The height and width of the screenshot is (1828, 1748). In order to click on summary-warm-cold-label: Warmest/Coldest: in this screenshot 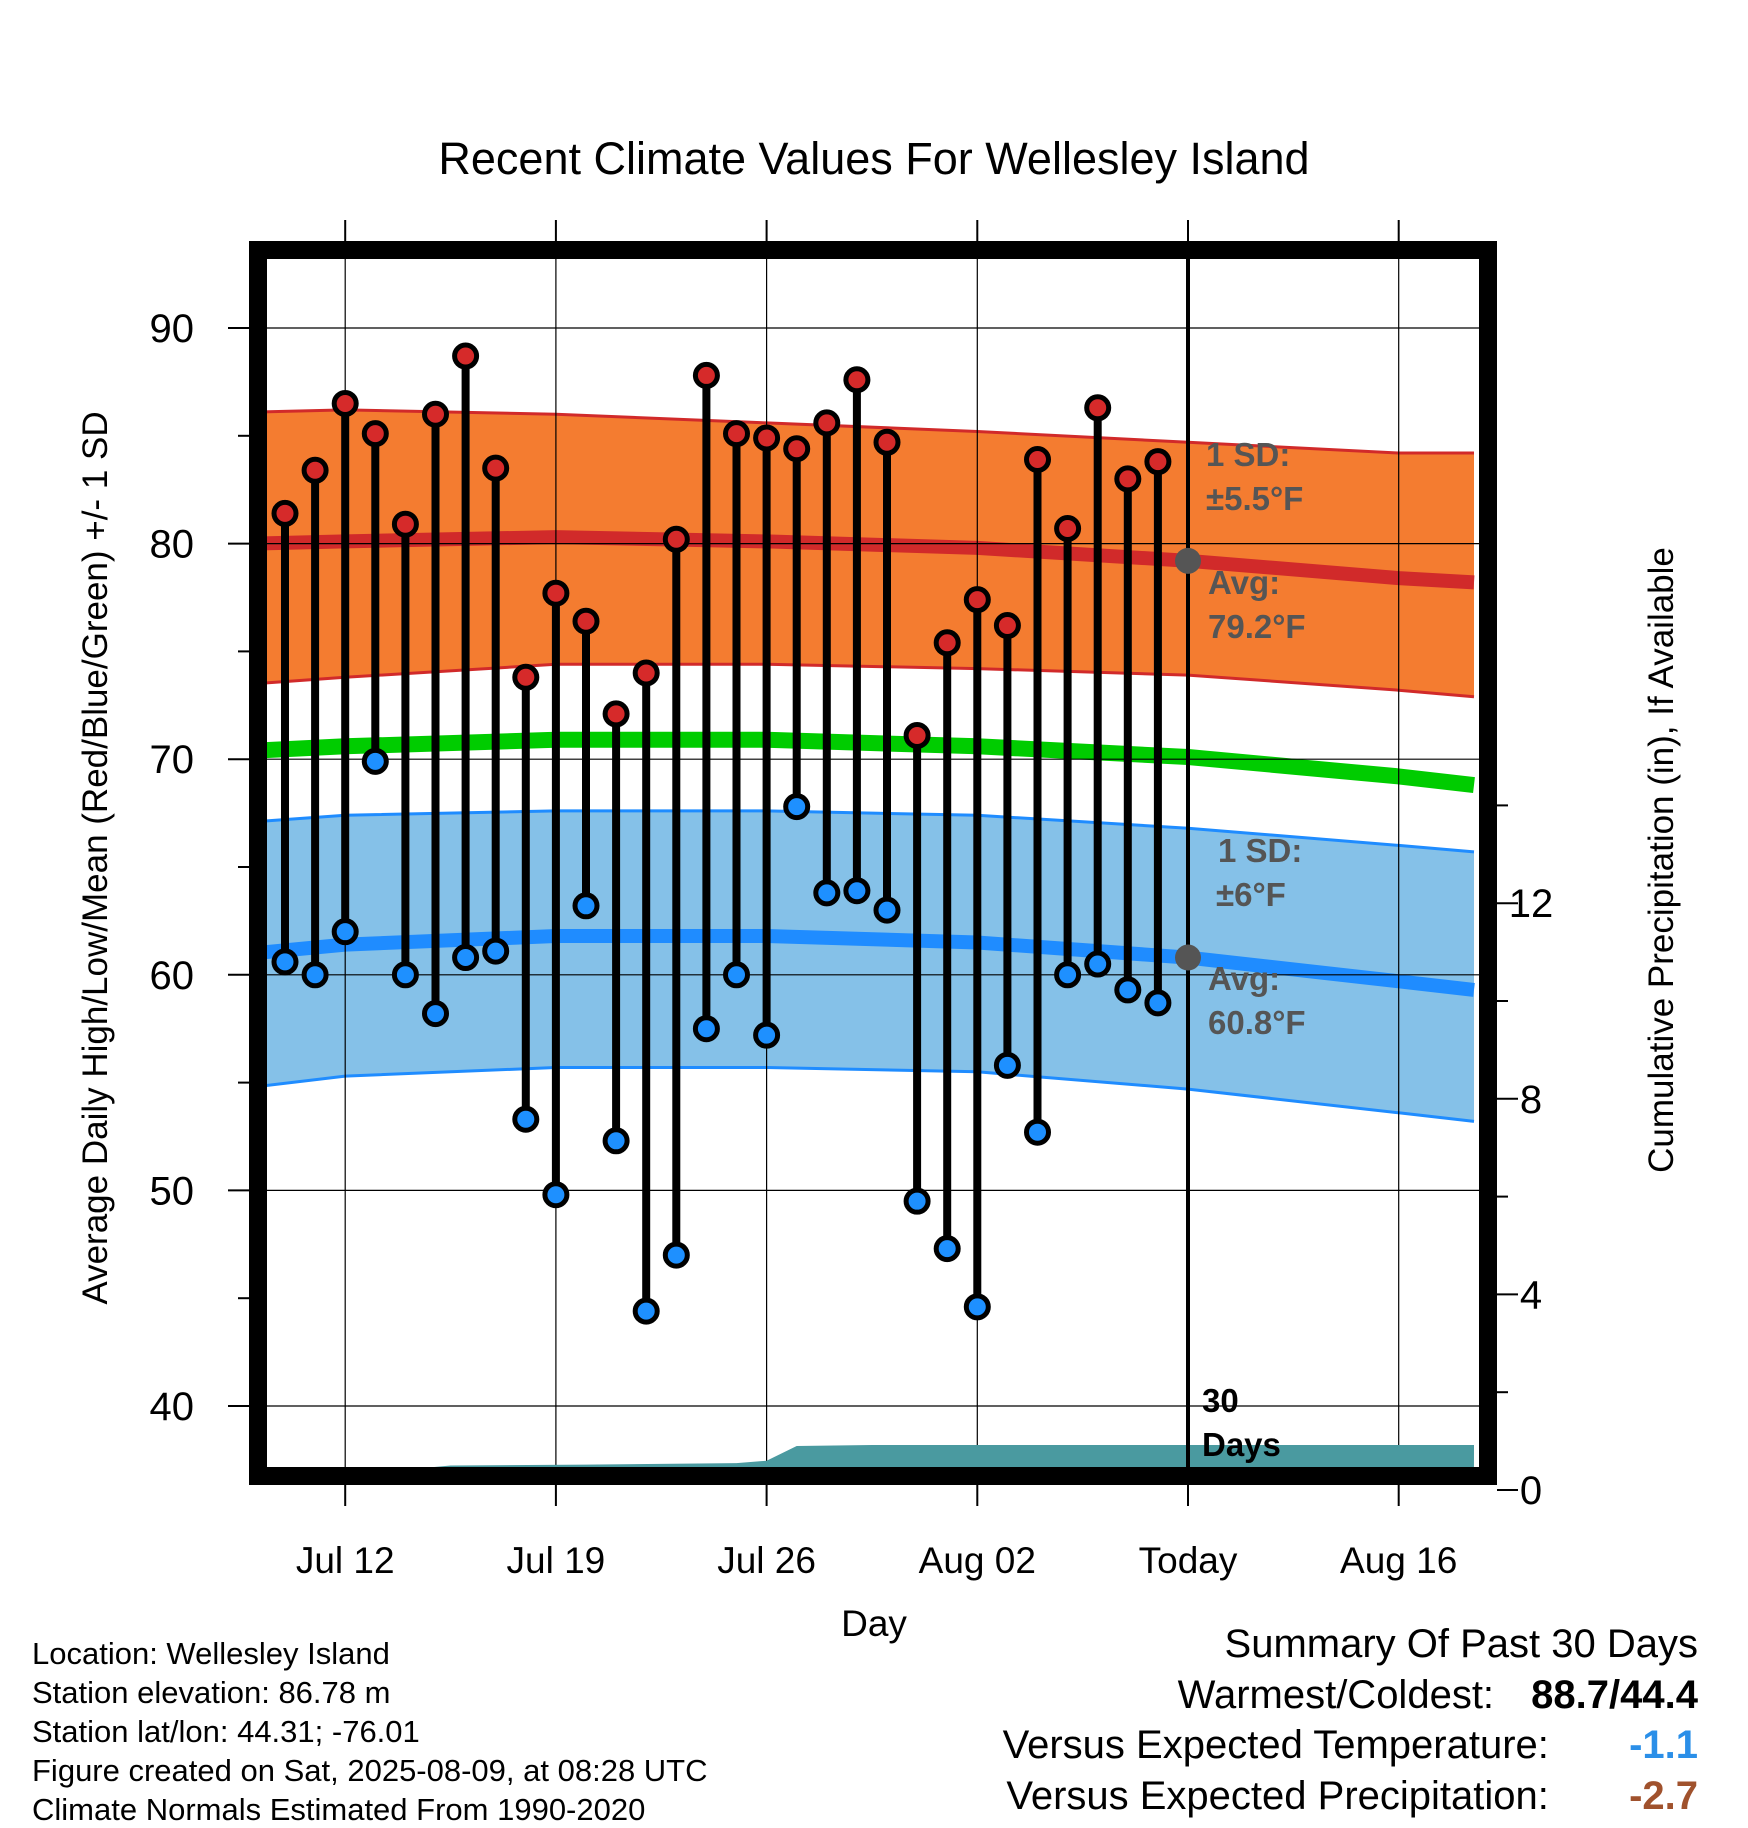, I will do `click(1336, 1695)`.